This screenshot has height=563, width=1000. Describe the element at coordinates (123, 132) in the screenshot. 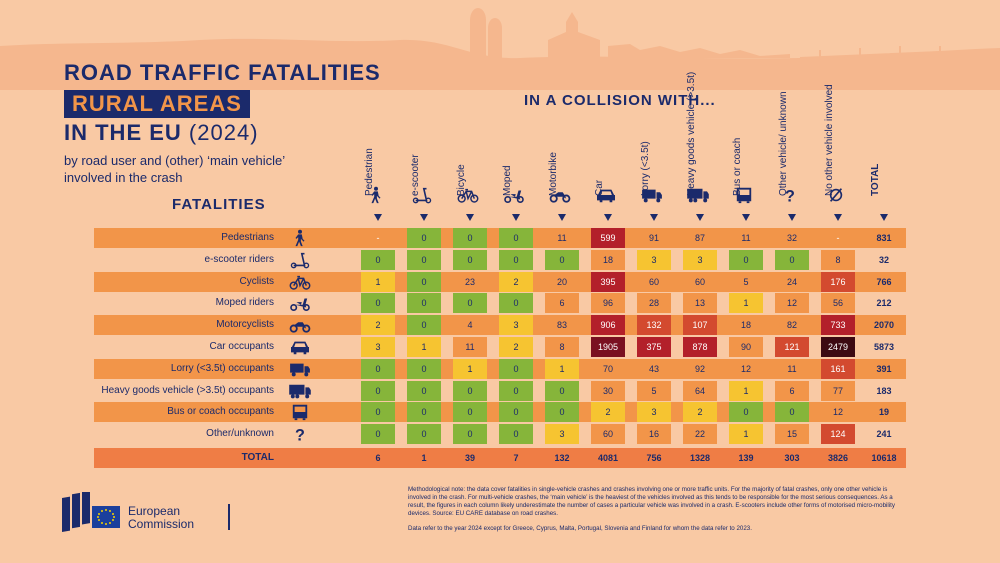

I see `title-region: IN THE EU` at that location.